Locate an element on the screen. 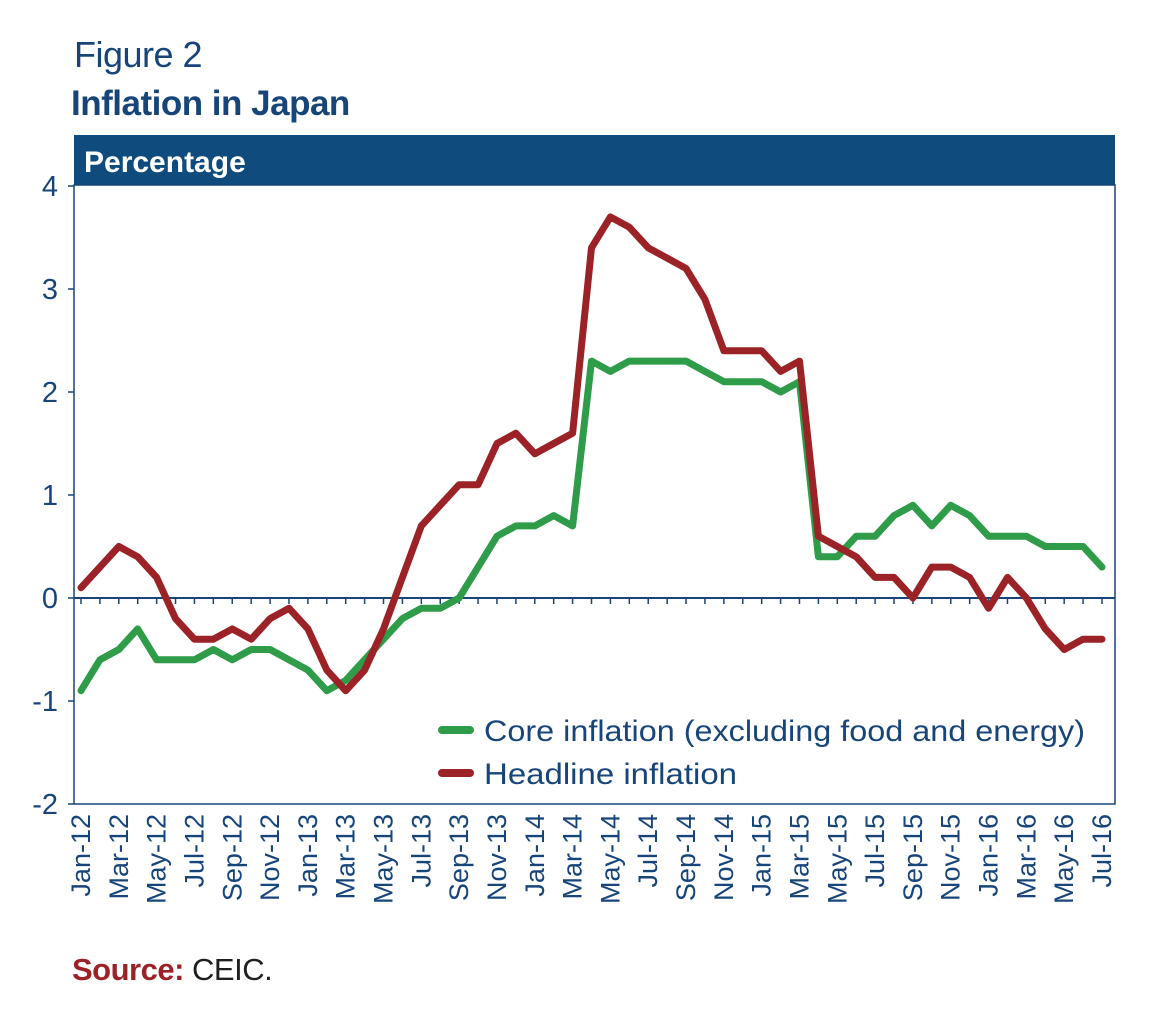  x-tick-label: Nov-12 is located at coordinates (270, 857).